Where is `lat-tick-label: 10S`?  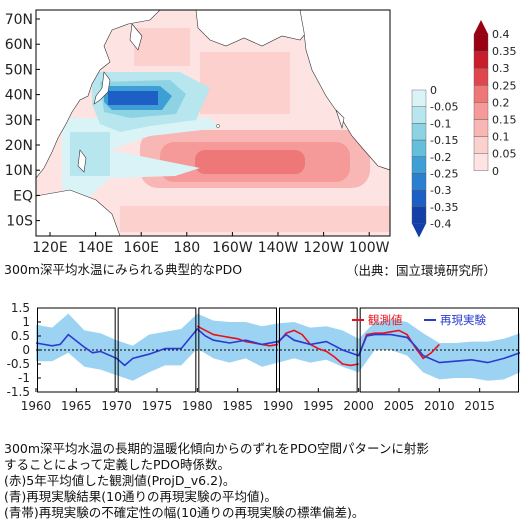 lat-tick-label: 10S is located at coordinates (19, 222).